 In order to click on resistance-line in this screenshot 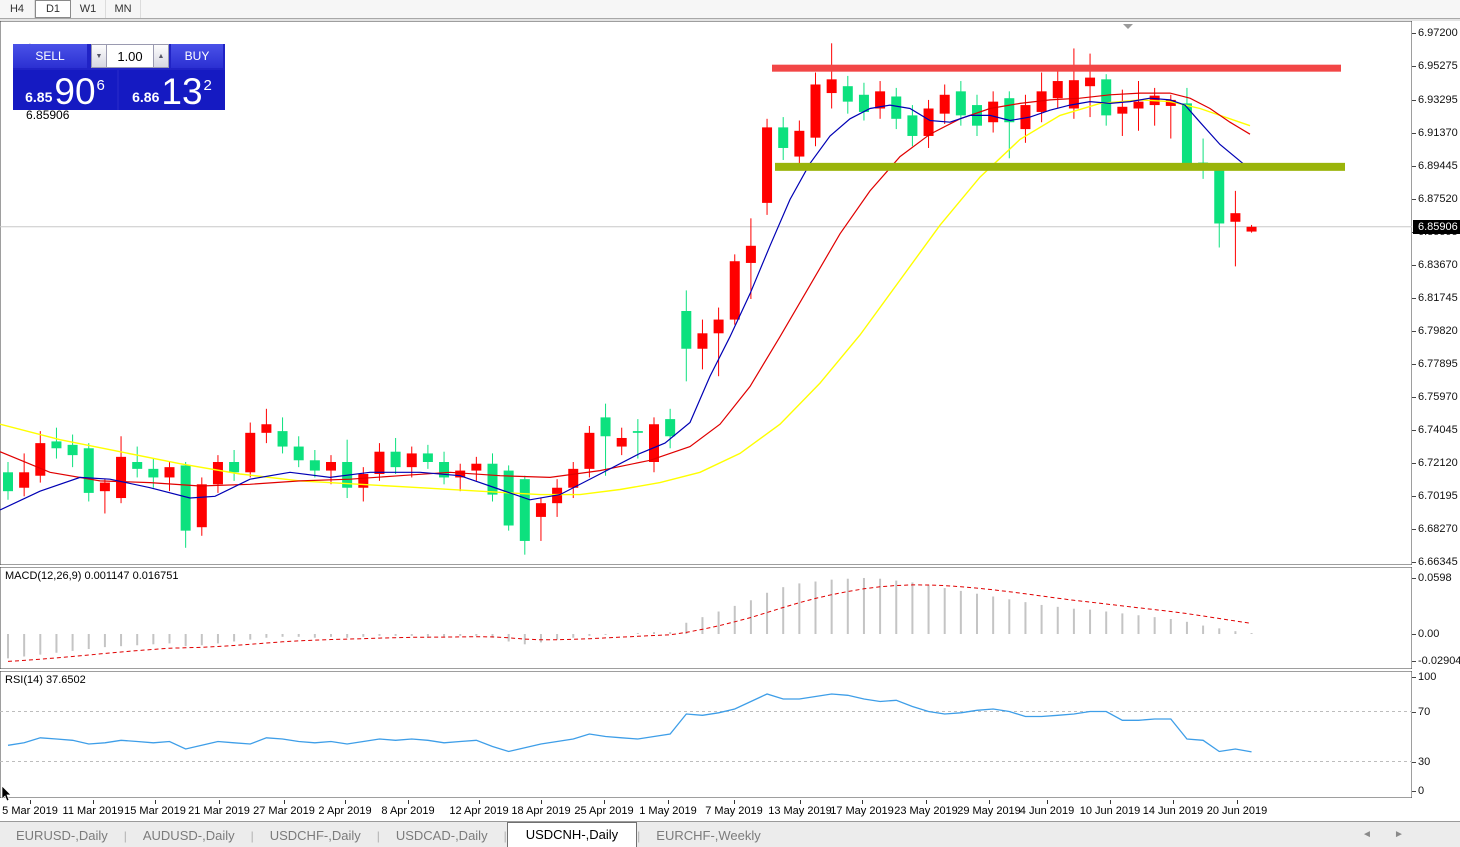, I will do `click(1056, 68)`.